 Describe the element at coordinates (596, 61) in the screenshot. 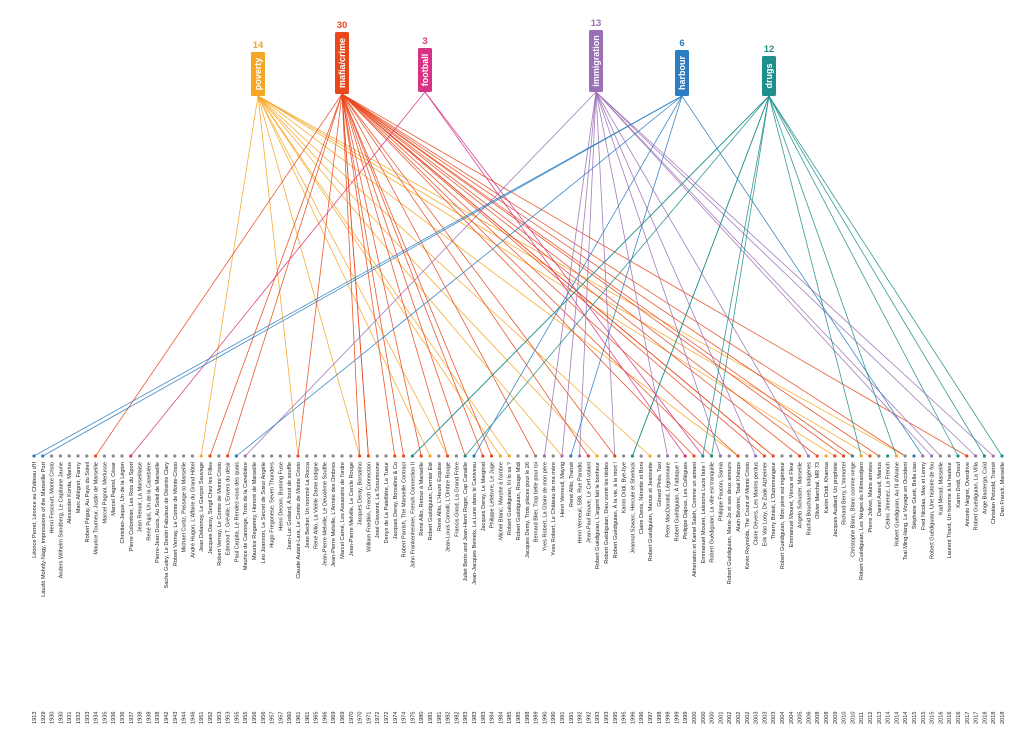

I see `tag-box-immigration` at that location.